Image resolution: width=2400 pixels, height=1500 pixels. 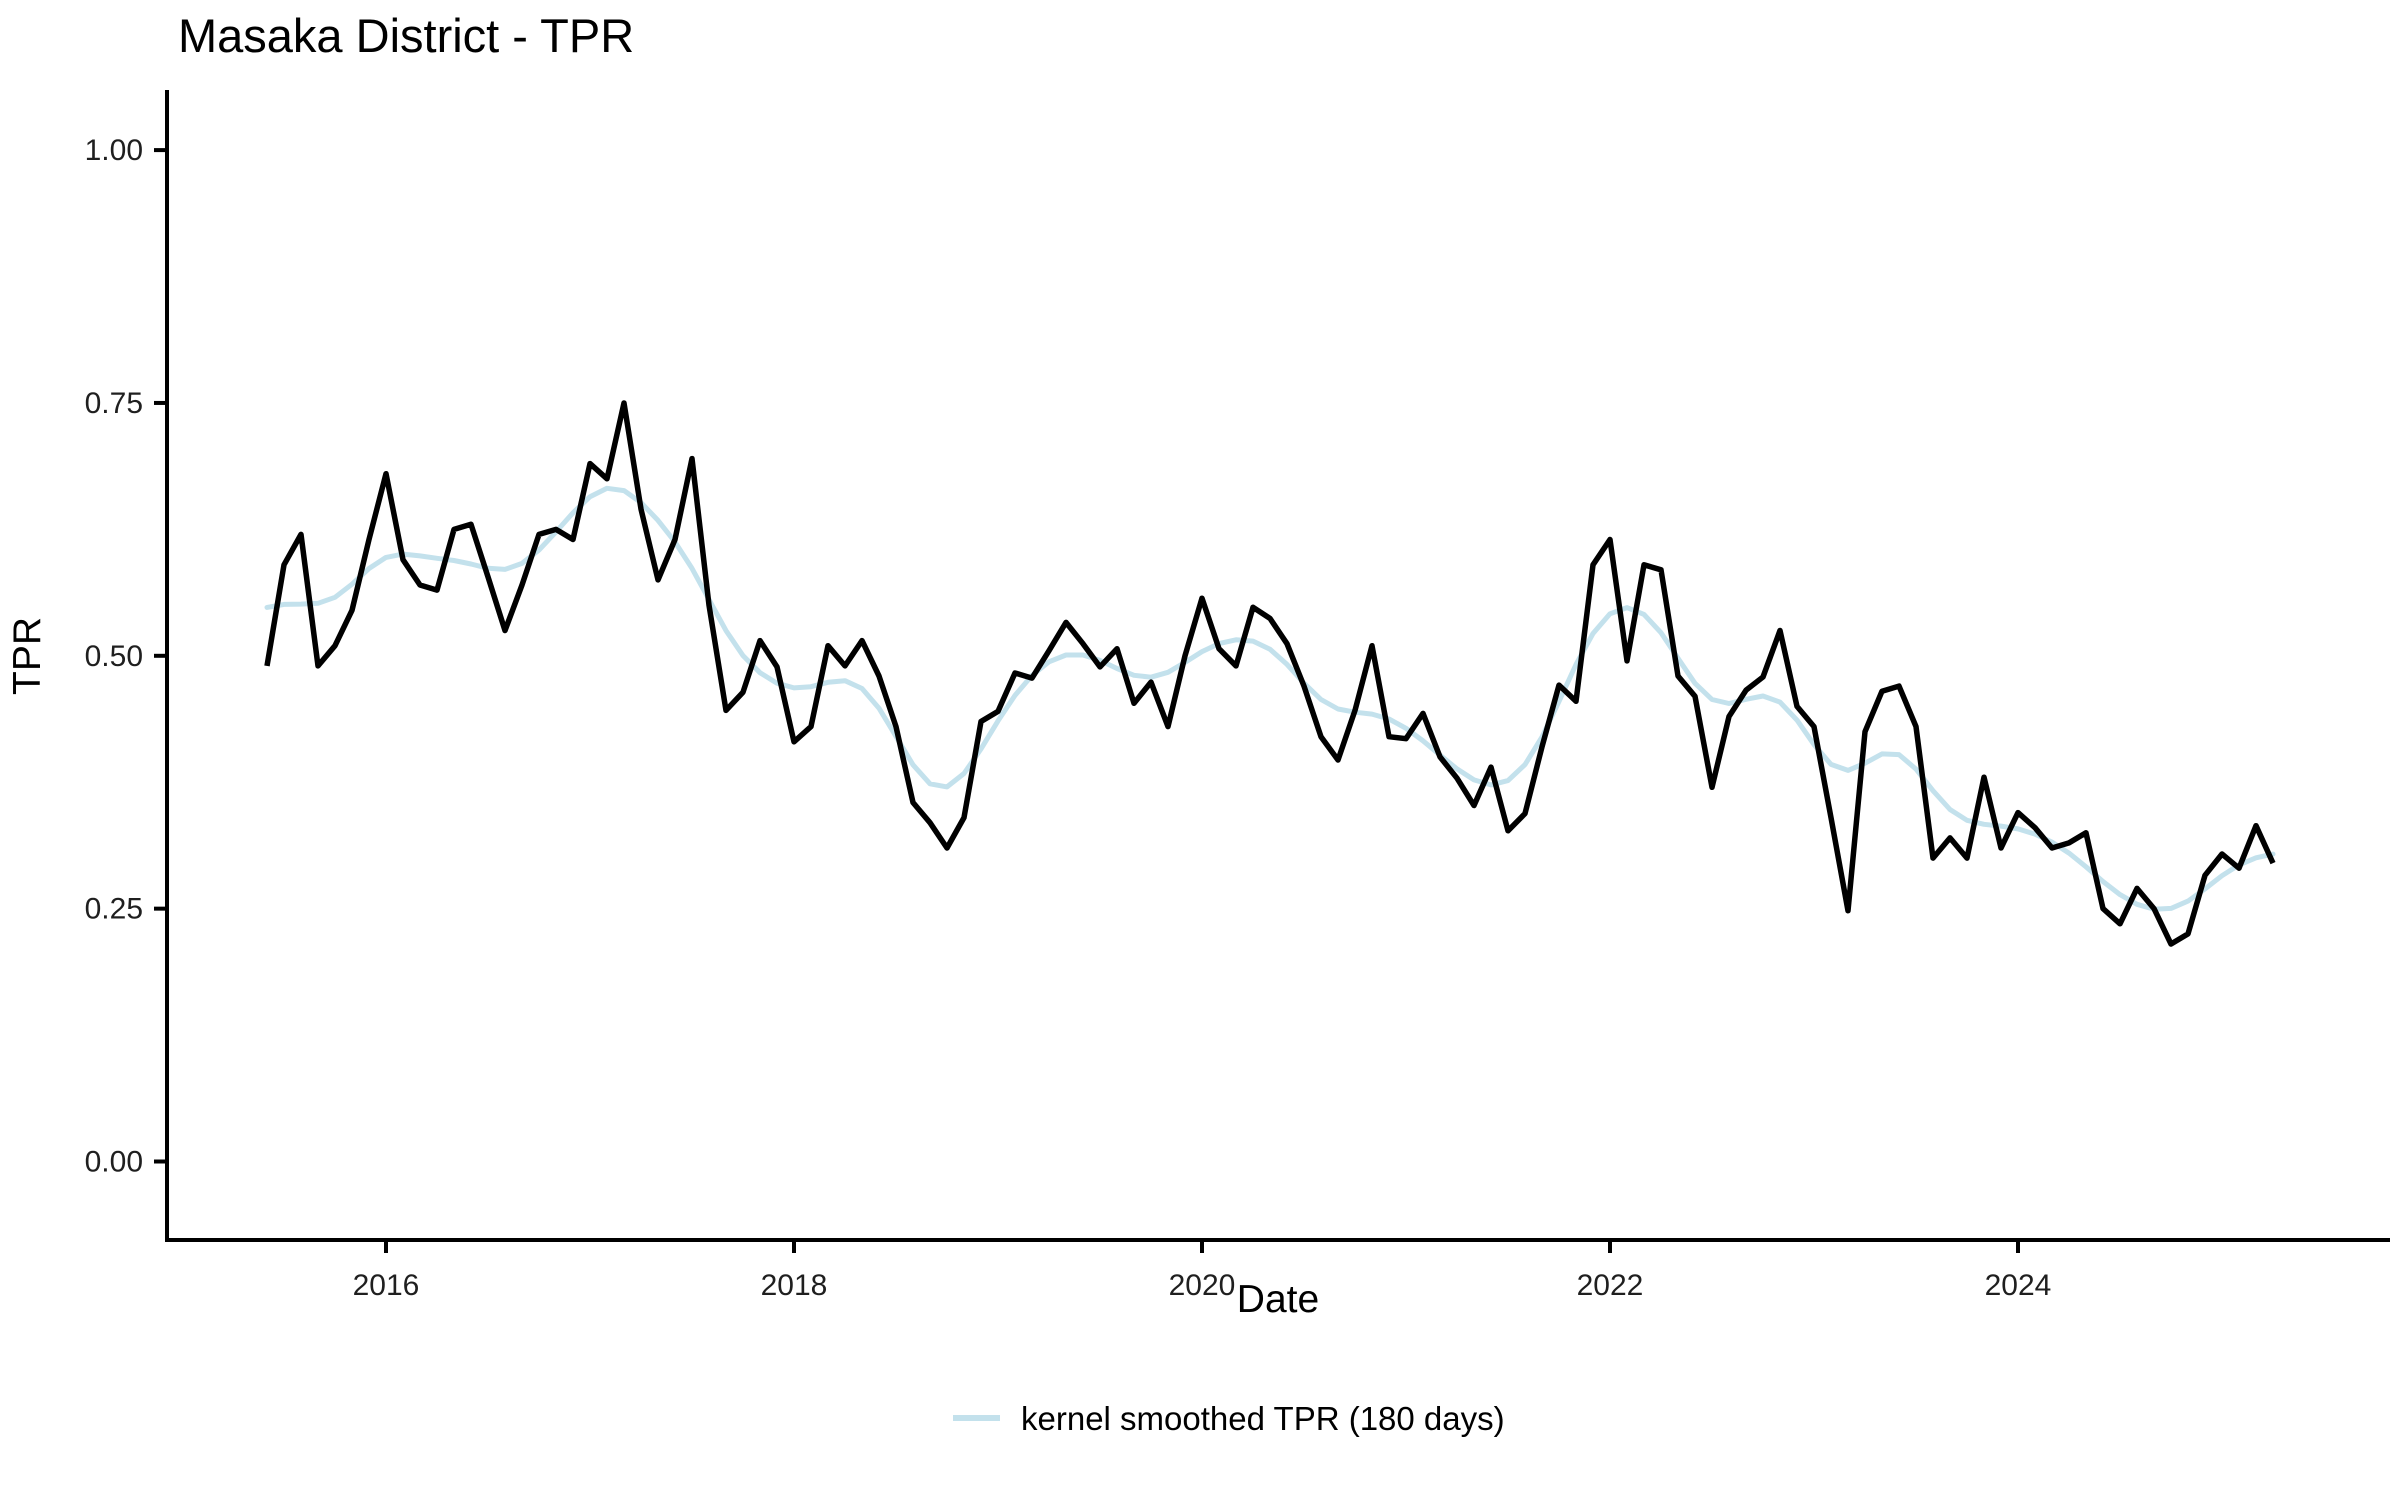 What do you see at coordinates (2018, 1285) in the screenshot?
I see `x-tick-label: 2024` at bounding box center [2018, 1285].